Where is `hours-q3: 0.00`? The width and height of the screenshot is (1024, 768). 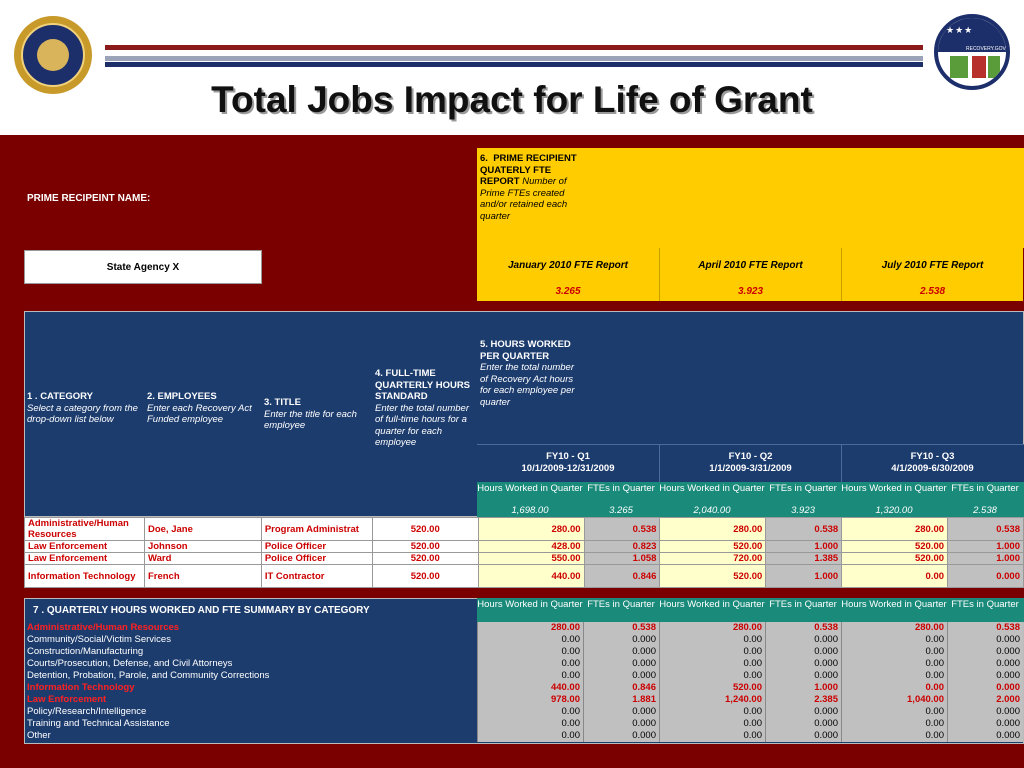
hours-q3: 0.00 is located at coordinates (895, 576).